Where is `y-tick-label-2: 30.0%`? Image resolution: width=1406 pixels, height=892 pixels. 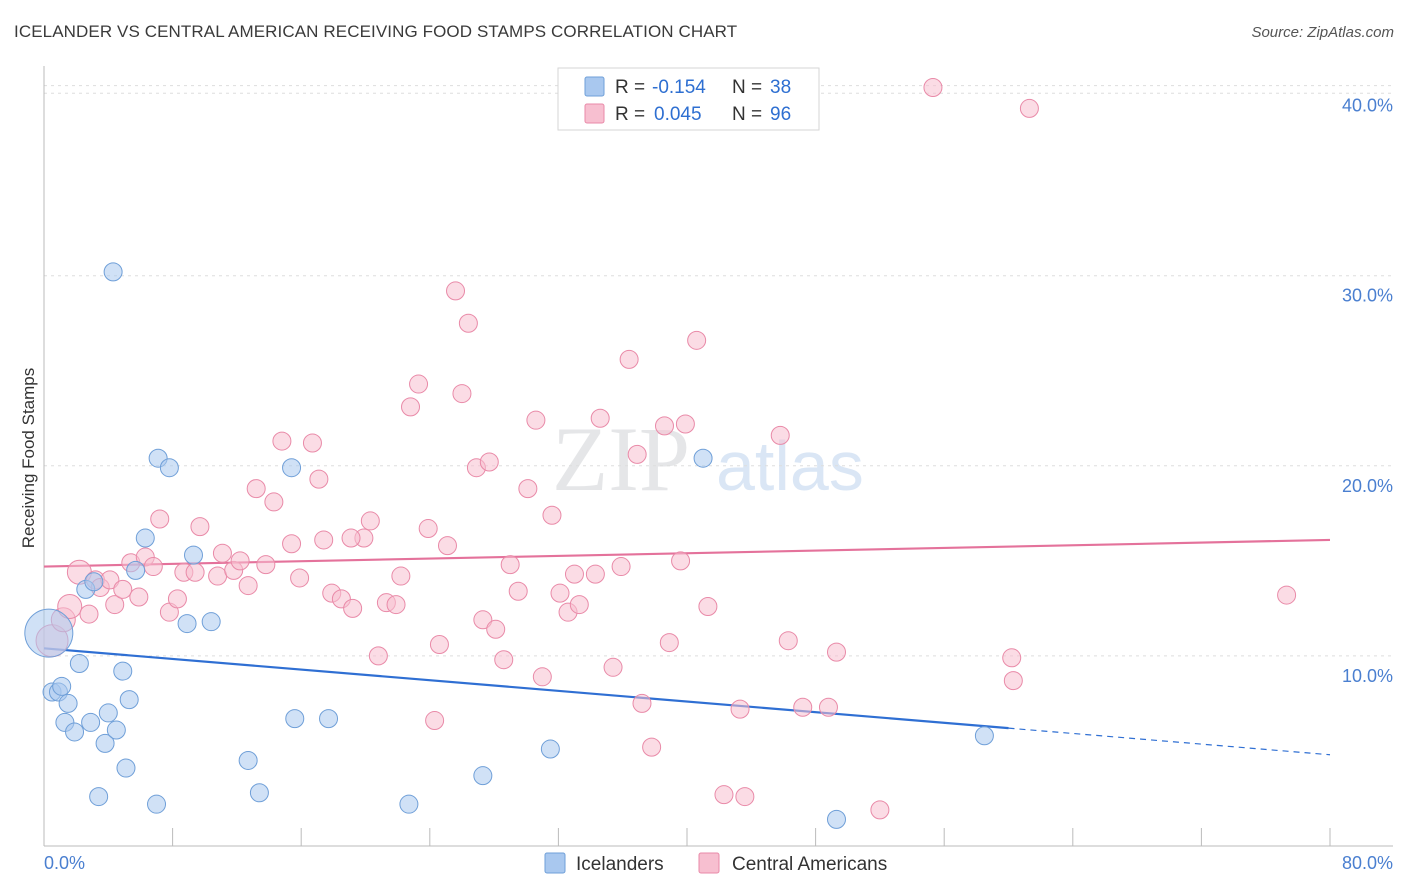 y-tick-label-2: 30.0% is located at coordinates (1367, 296).